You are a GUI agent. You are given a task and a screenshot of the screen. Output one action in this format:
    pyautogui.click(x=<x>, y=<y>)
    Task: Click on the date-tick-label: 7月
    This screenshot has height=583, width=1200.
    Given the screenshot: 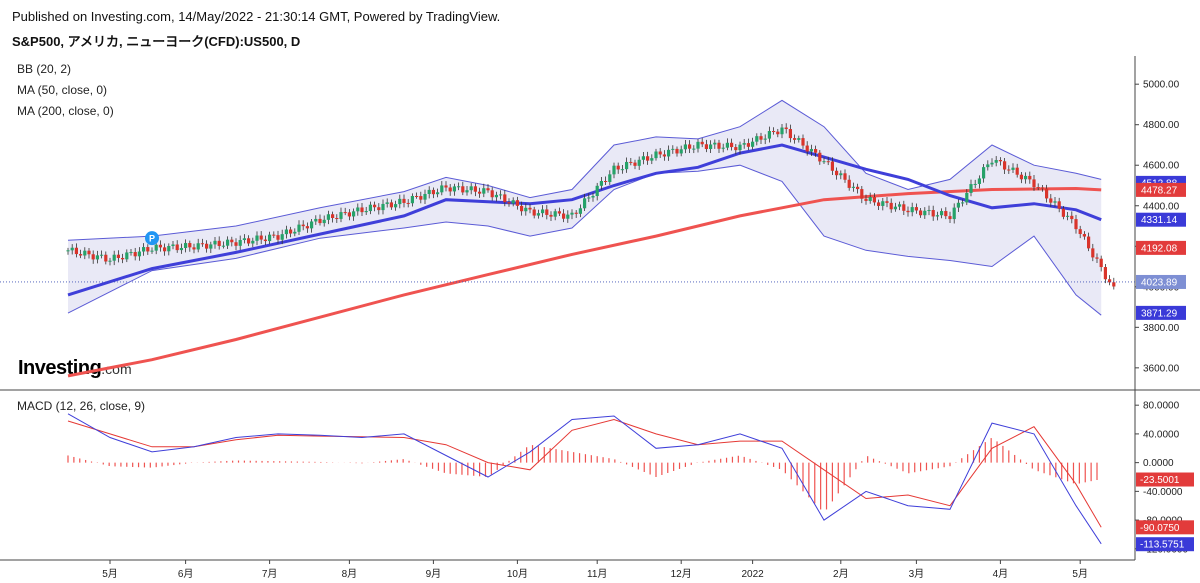 What is the action you would take?
    pyautogui.click(x=270, y=574)
    